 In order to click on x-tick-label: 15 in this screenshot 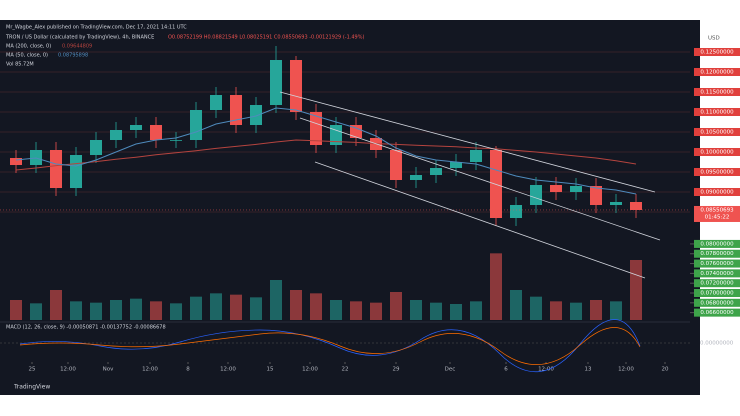, I will do `click(270, 370)`.